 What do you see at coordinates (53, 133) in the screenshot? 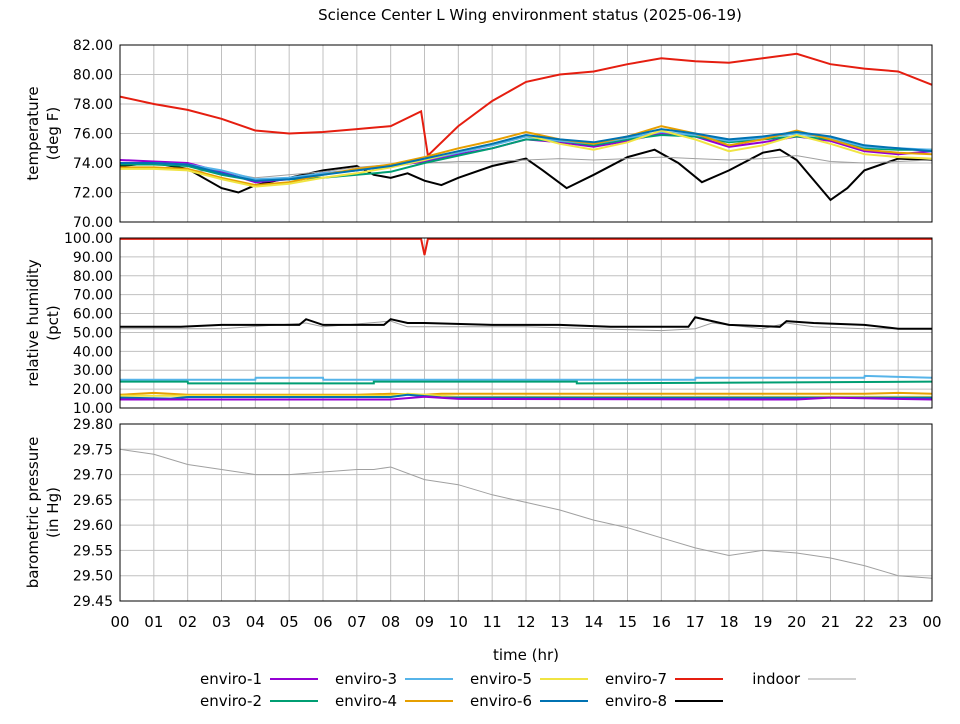
I see `y-axis-label: (deg F)` at bounding box center [53, 133].